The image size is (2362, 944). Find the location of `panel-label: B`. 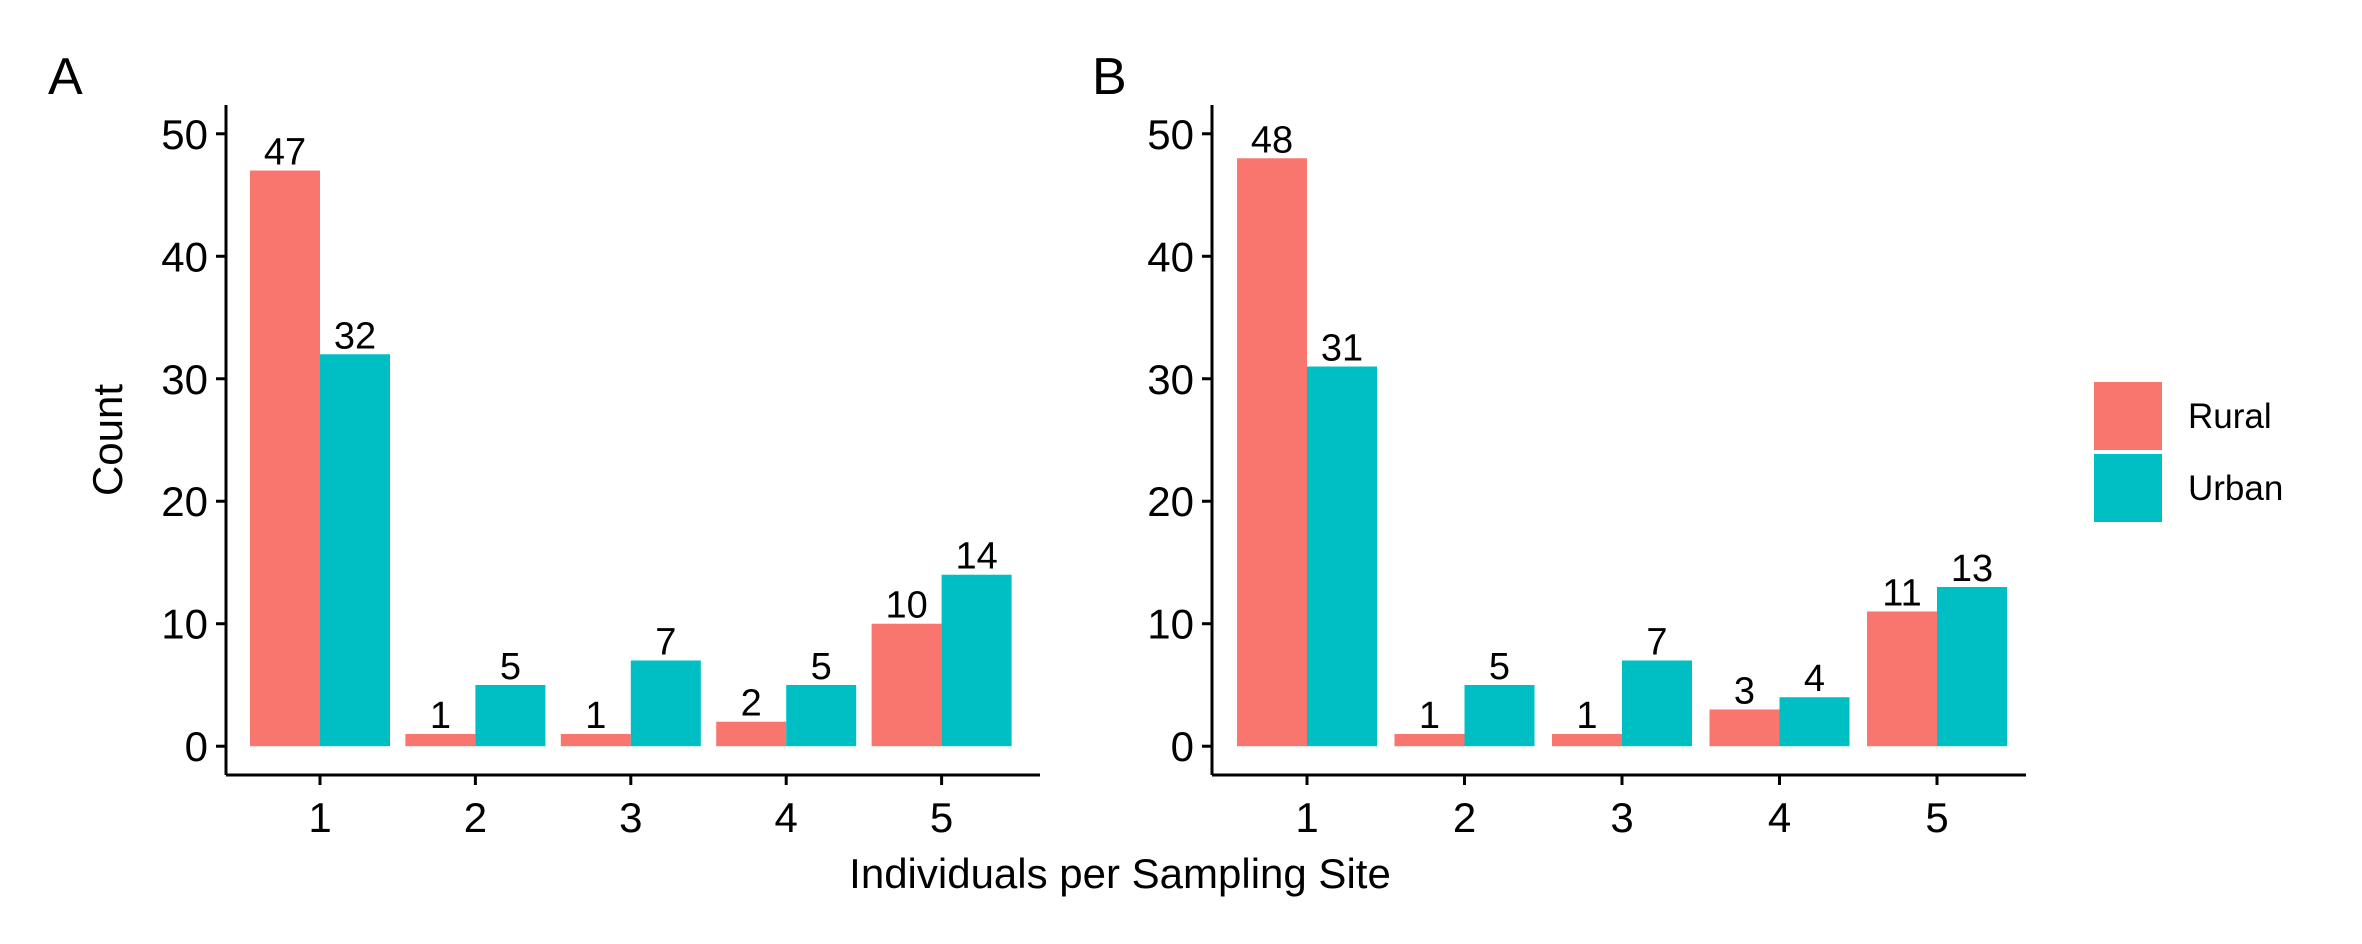

panel-label: B is located at coordinates (1109, 77).